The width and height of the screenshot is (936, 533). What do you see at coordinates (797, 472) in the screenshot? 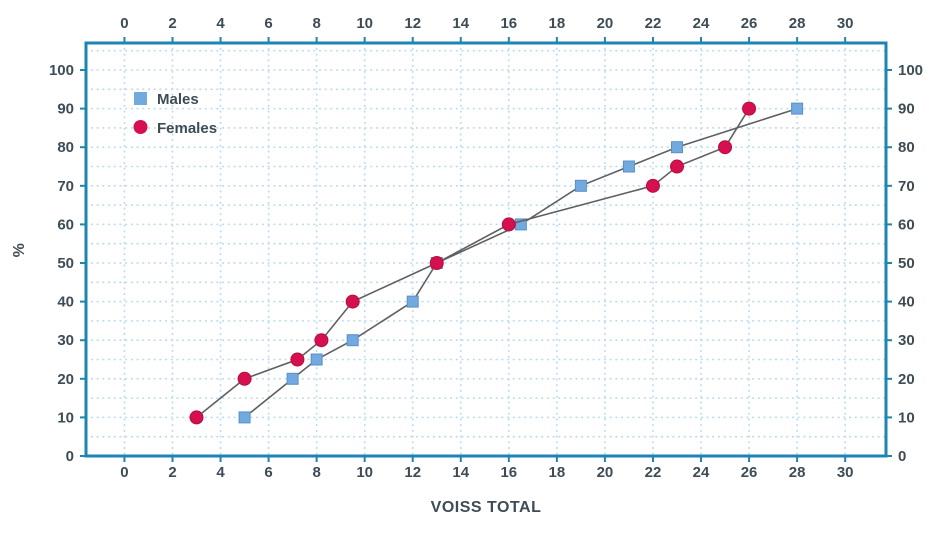
I see `x-tick-label-bottom: 28` at bounding box center [797, 472].